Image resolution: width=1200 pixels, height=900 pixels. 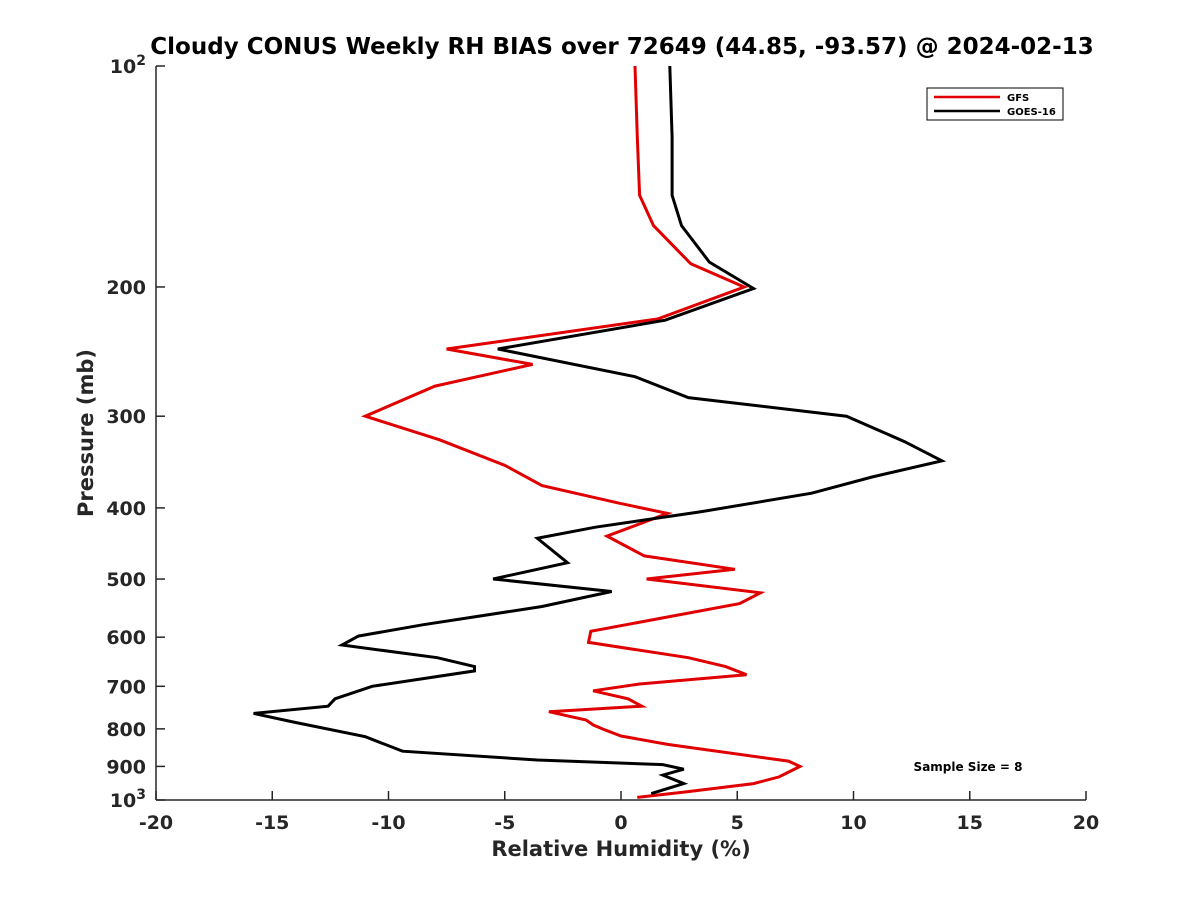 I want to click on x-axis-label: Relative Humidity (%), so click(x=620, y=849).